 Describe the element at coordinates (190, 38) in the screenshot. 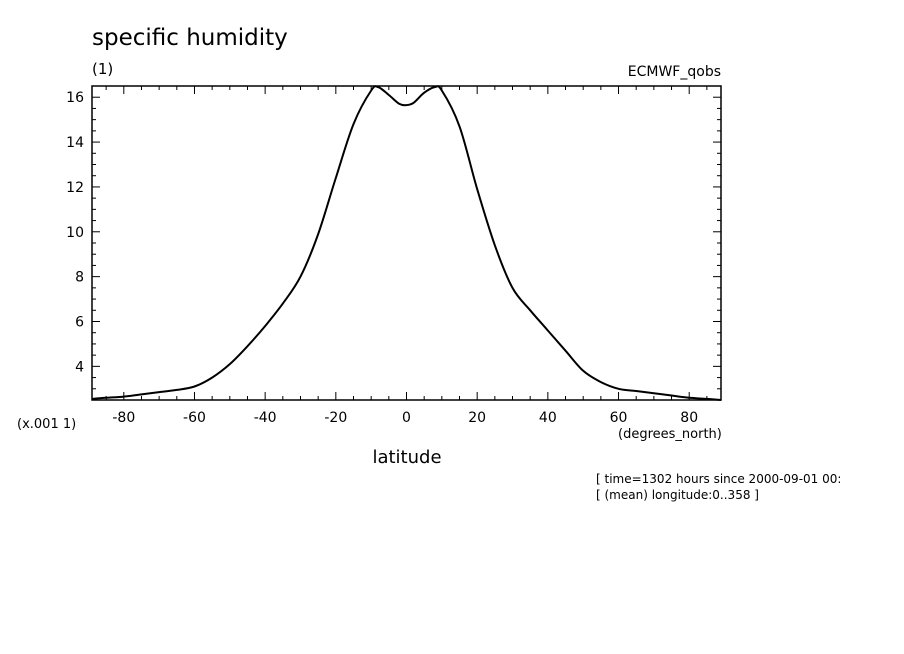

I see `chart-title: specific humidity` at that location.